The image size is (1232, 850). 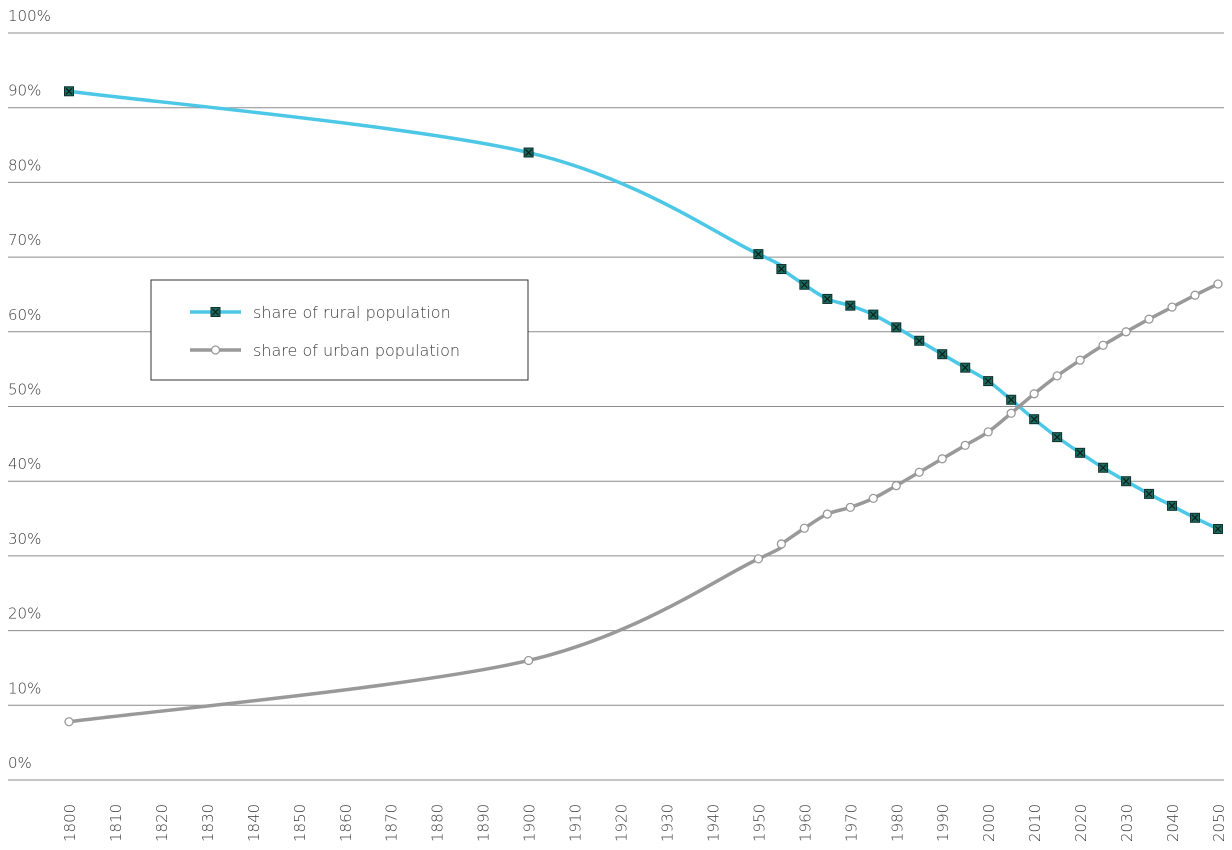 What do you see at coordinates (667, 823) in the screenshot?
I see `x-tick-label: 1930` at bounding box center [667, 823].